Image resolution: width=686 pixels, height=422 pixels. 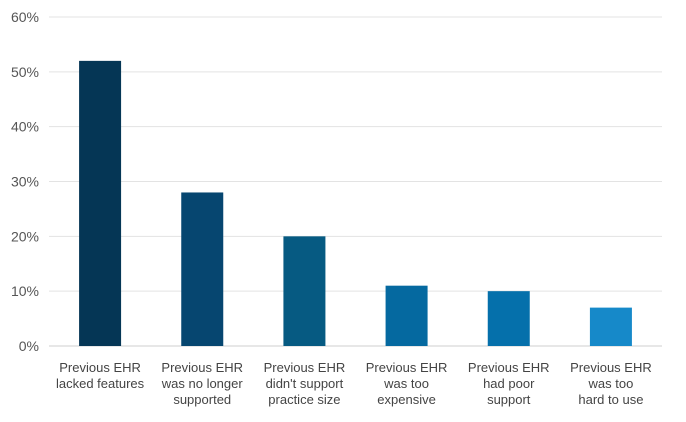 I want to click on y-tick-label: 30%, so click(x=25, y=182).